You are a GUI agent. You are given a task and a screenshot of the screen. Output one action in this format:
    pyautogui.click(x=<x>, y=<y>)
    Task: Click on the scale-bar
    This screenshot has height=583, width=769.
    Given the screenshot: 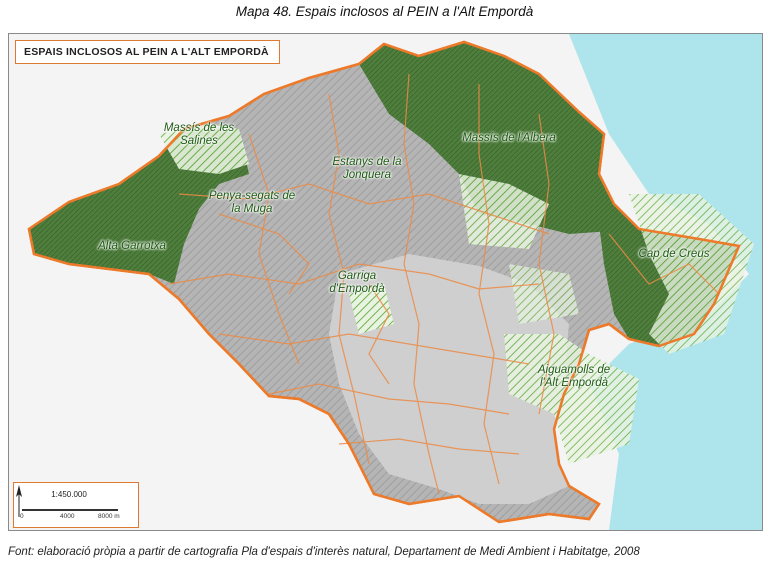 What is the action you would take?
    pyautogui.click(x=70, y=510)
    